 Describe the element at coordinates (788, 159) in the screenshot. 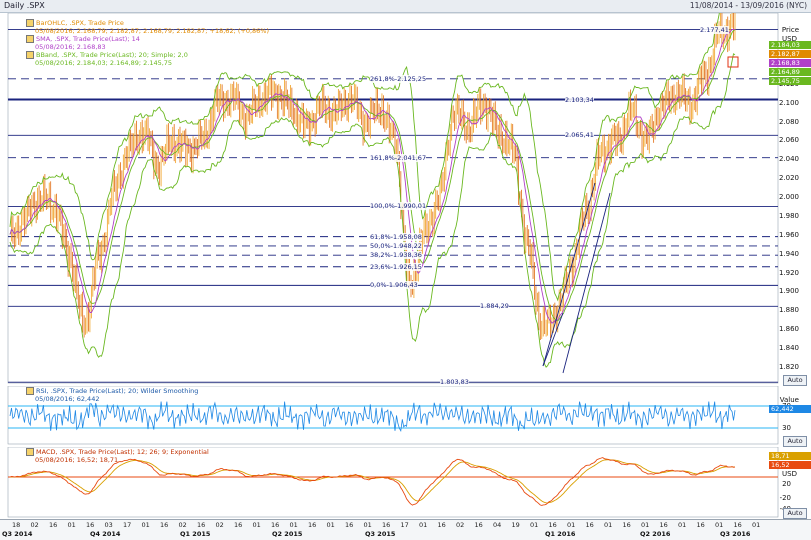

I see `price-tick-label: 2.040` at that location.